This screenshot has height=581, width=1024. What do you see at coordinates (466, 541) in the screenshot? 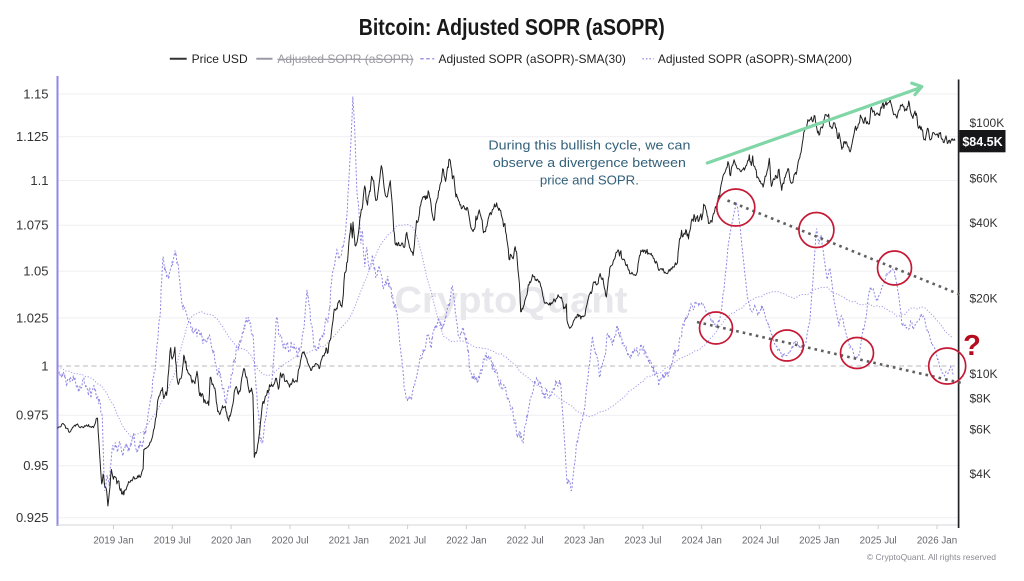
I see `svg-text: 2022 Jan` at bounding box center [466, 541].